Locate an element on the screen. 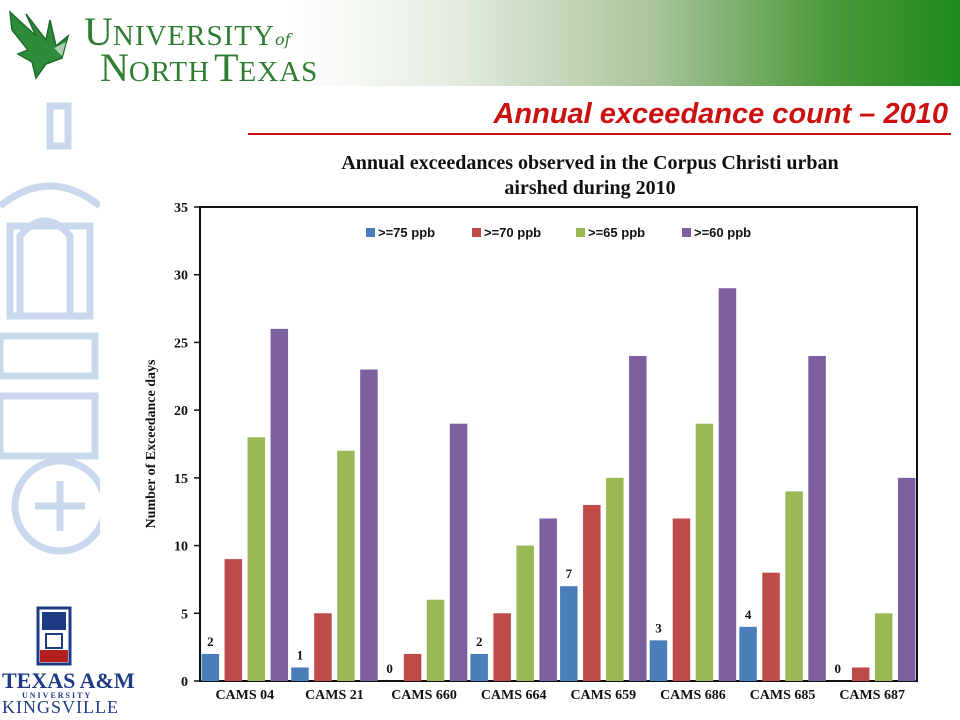 This screenshot has width=960, height=720. unt-logo-line1: UNIVERSITYof is located at coordinates (187, 31).